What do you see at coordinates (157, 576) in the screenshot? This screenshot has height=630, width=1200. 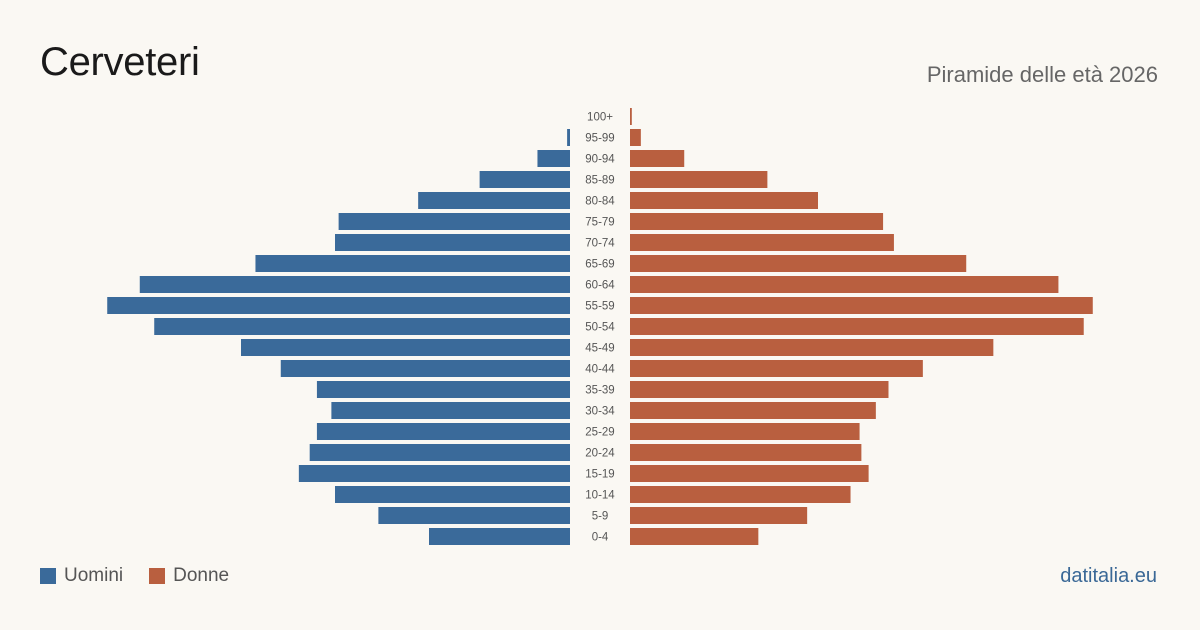 I see `legend-swatch-women` at bounding box center [157, 576].